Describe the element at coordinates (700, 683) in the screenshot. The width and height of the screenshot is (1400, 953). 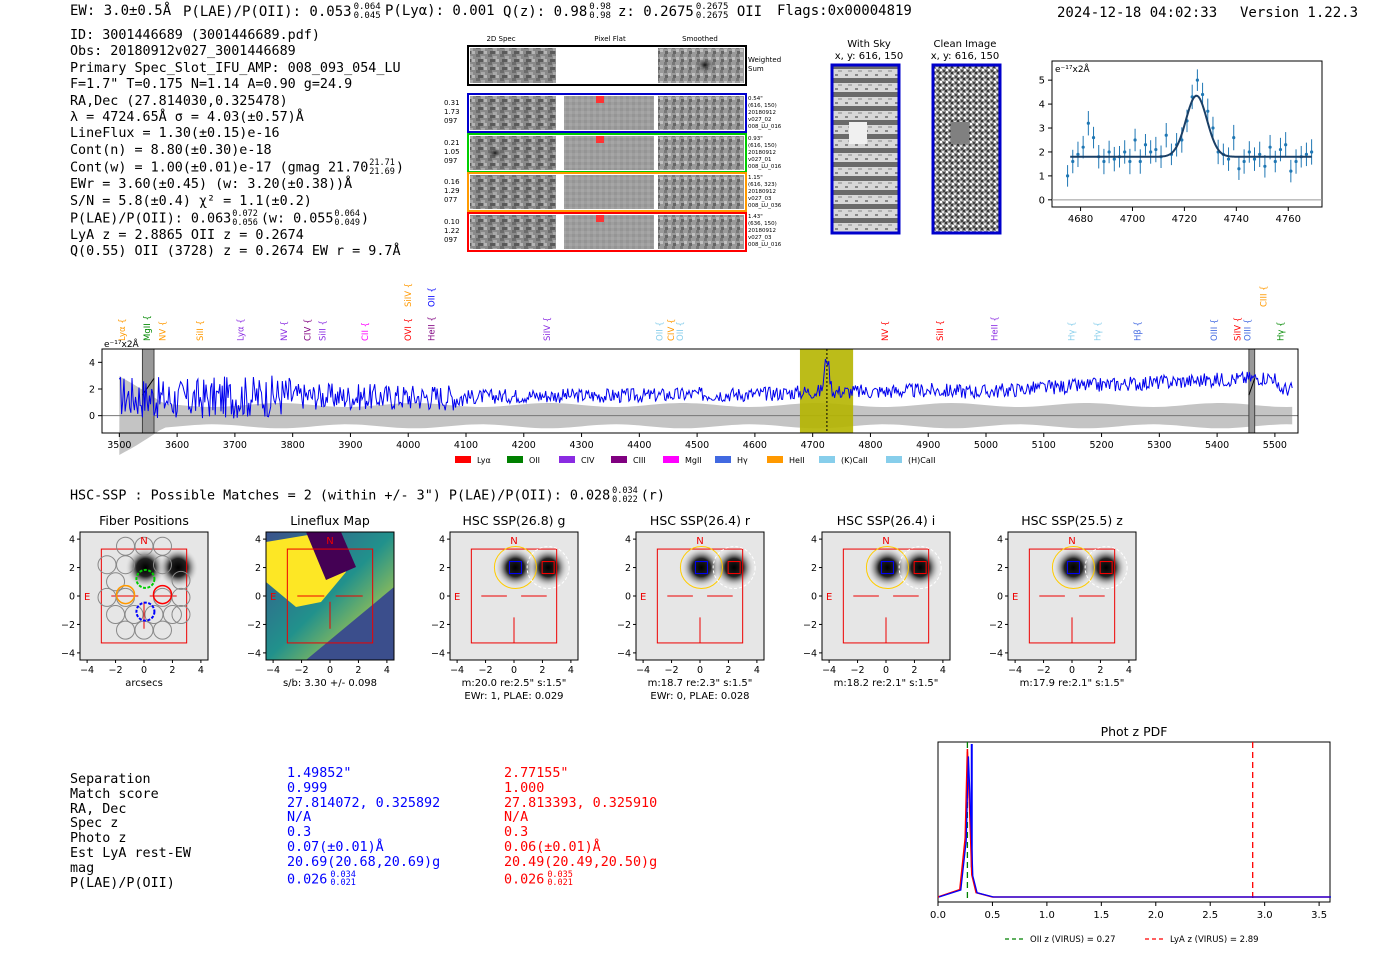
I see `hsc-caption: m:18.7 re:2.3" s:1.5"` at that location.